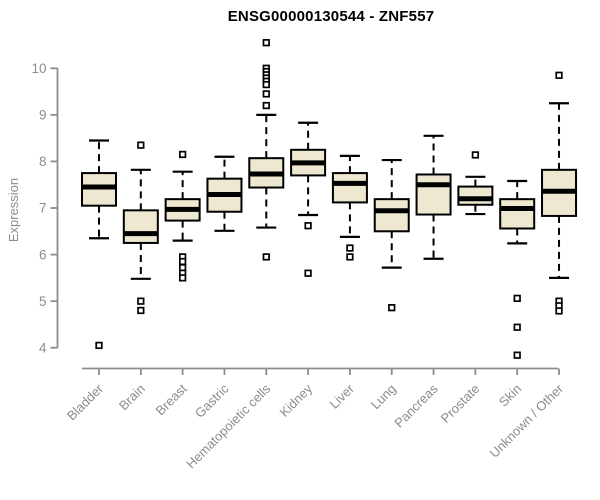  What do you see at coordinates (85, 402) in the screenshot?
I see `x-tick-label-bladder: Bladder` at bounding box center [85, 402].